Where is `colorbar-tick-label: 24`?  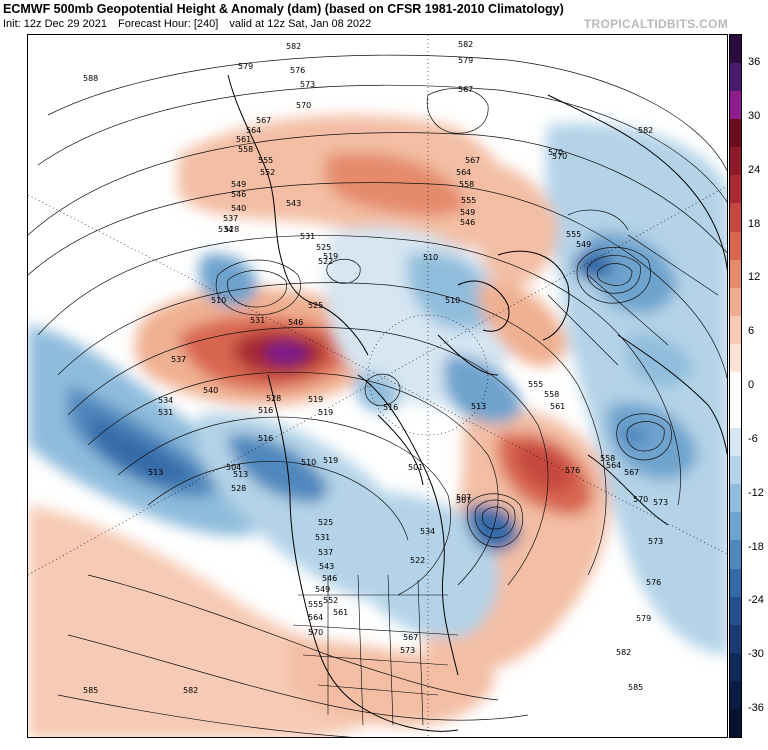 colorbar-tick-label: 24 is located at coordinates (754, 169).